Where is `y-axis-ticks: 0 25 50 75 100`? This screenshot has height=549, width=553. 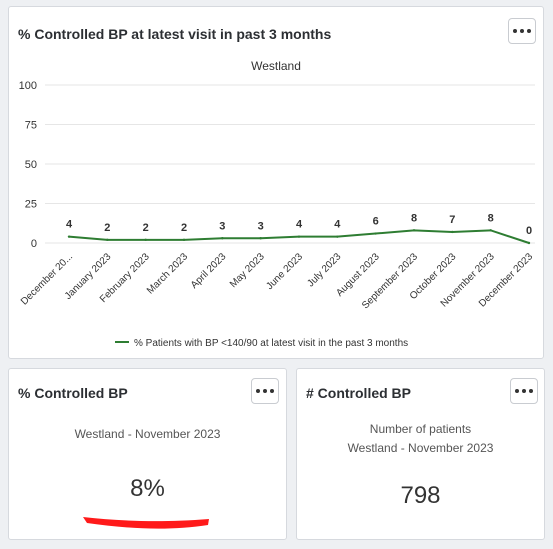 y-axis-ticks: 0 25 50 75 100 is located at coordinates (28, 165).